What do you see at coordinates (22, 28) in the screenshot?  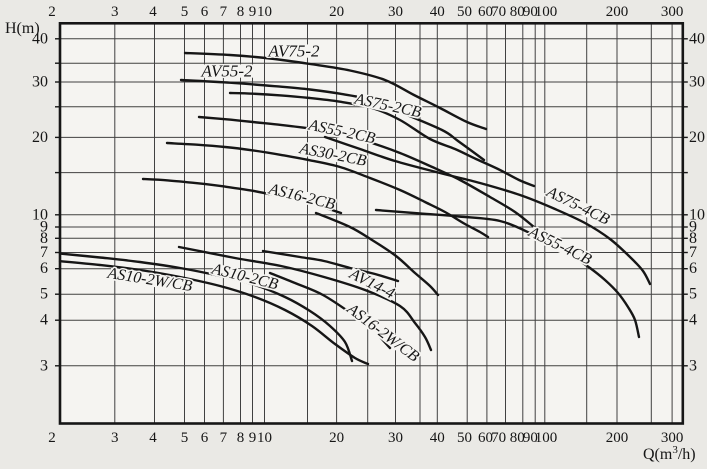 I see `svg-text: H(m)` at bounding box center [22, 28].